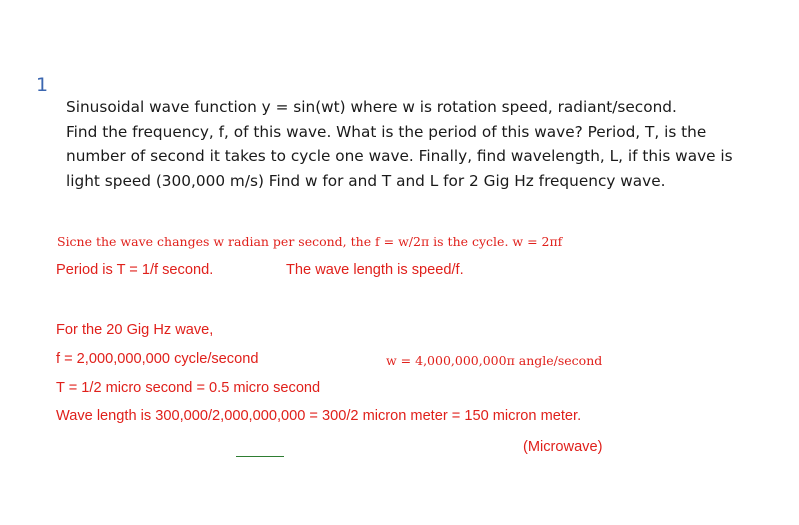  Describe the element at coordinates (188, 388) in the screenshot. I see `period-value: T = 1/2 micro second = 0.5 micro second` at that location.